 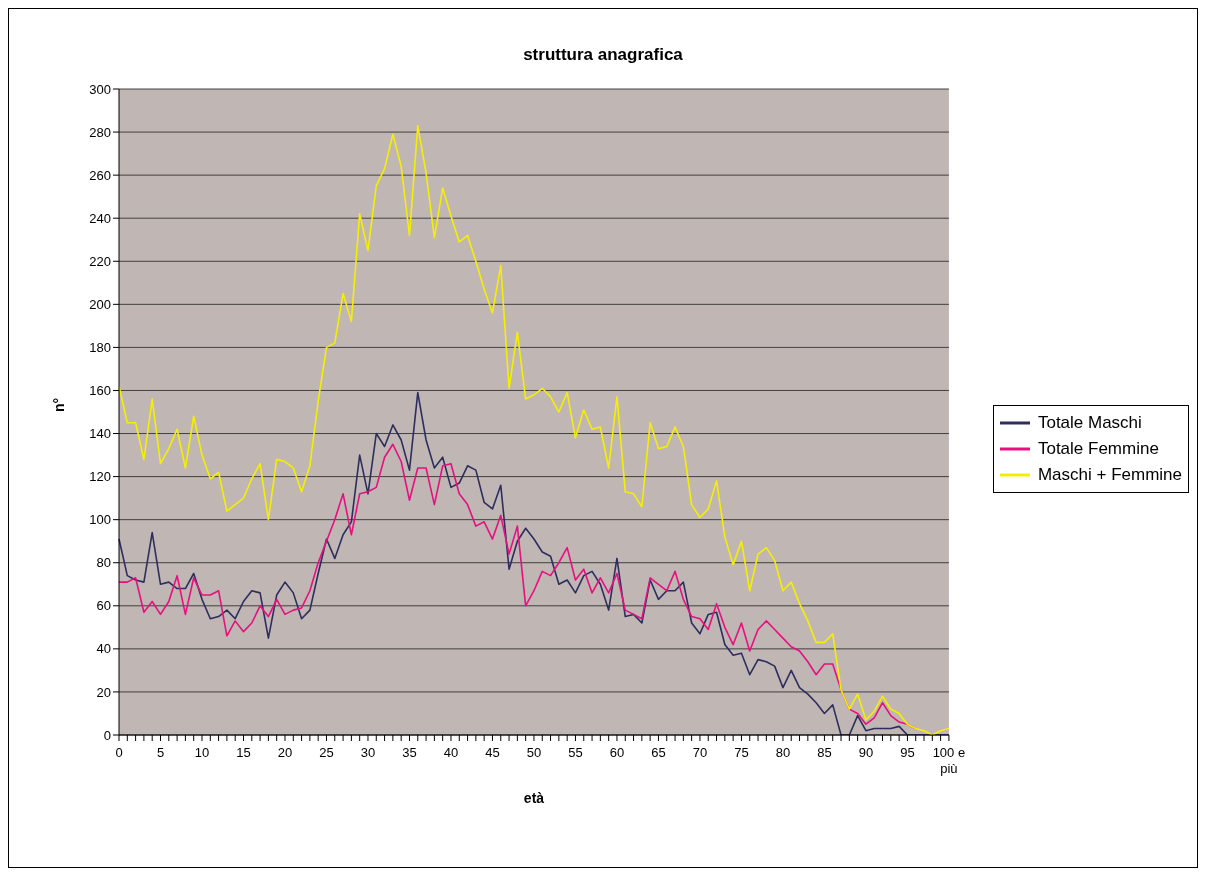 I want to click on y-tick-label: 120, so click(x=100, y=477).